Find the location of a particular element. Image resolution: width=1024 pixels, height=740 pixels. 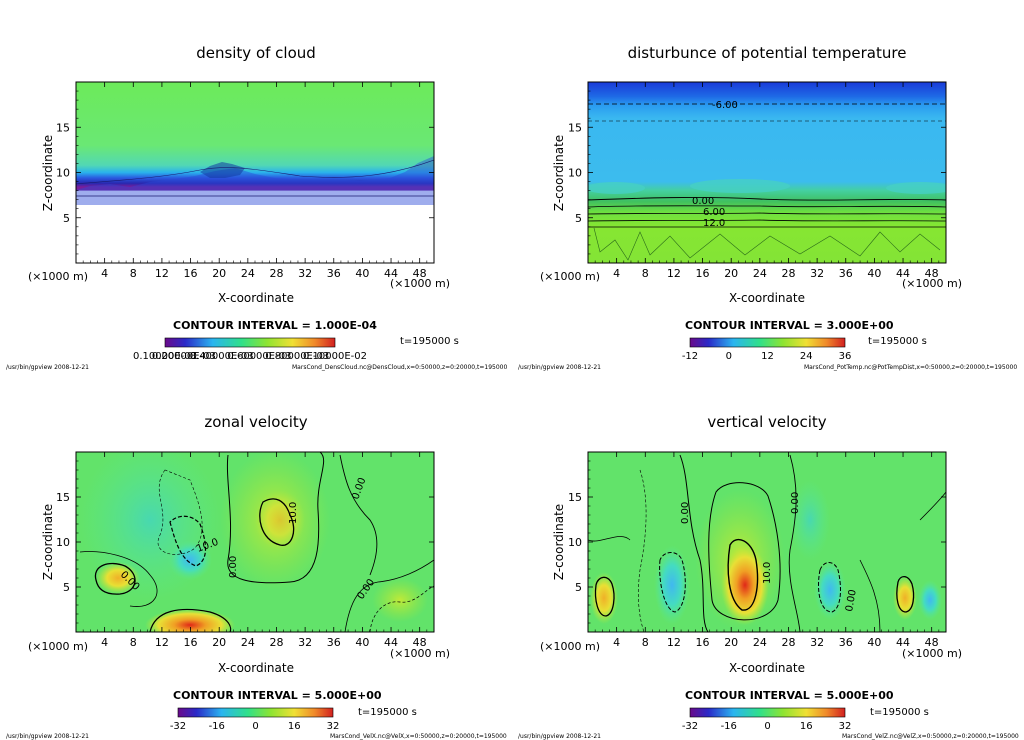

colorbar-tick-label: 0.80000E-03 is located at coordinates (297, 356).